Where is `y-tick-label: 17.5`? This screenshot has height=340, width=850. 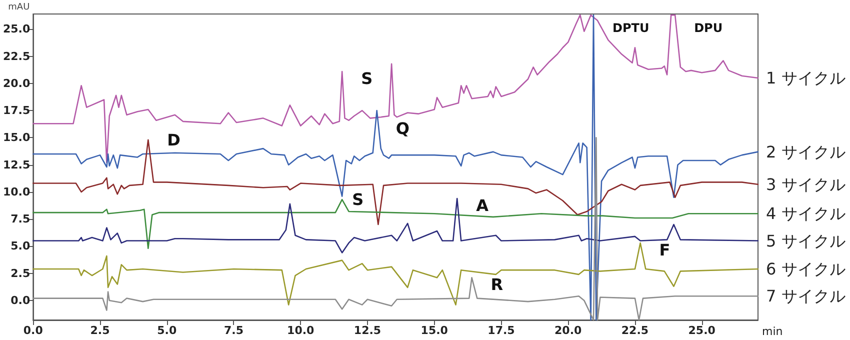
y-tick-label: 17.5 is located at coordinates (16, 111).